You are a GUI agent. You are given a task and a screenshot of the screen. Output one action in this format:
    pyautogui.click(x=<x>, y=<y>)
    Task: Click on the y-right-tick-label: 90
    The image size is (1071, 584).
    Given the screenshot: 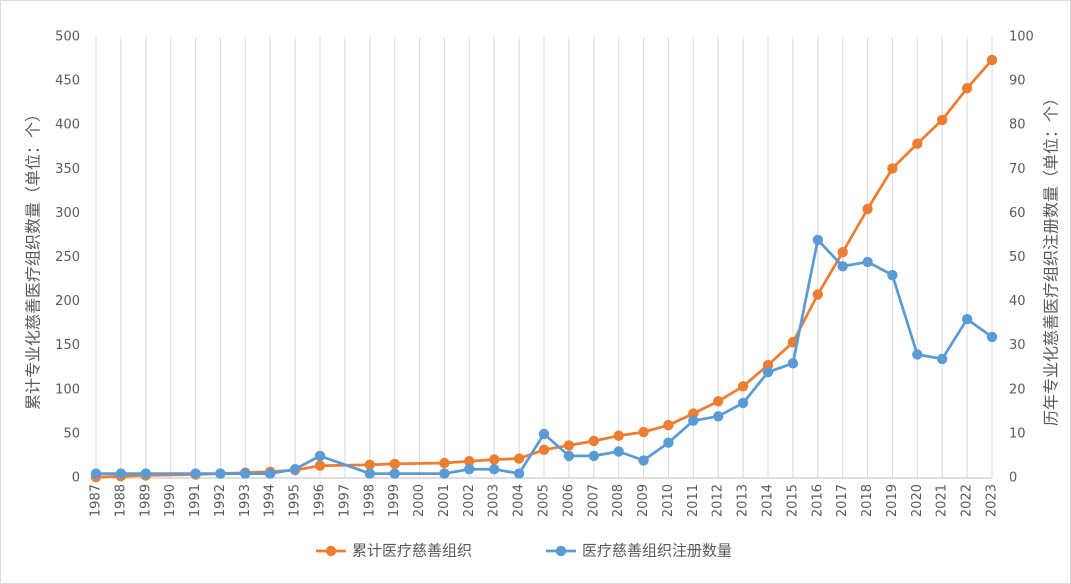 What is the action you would take?
    pyautogui.click(x=1017, y=81)
    